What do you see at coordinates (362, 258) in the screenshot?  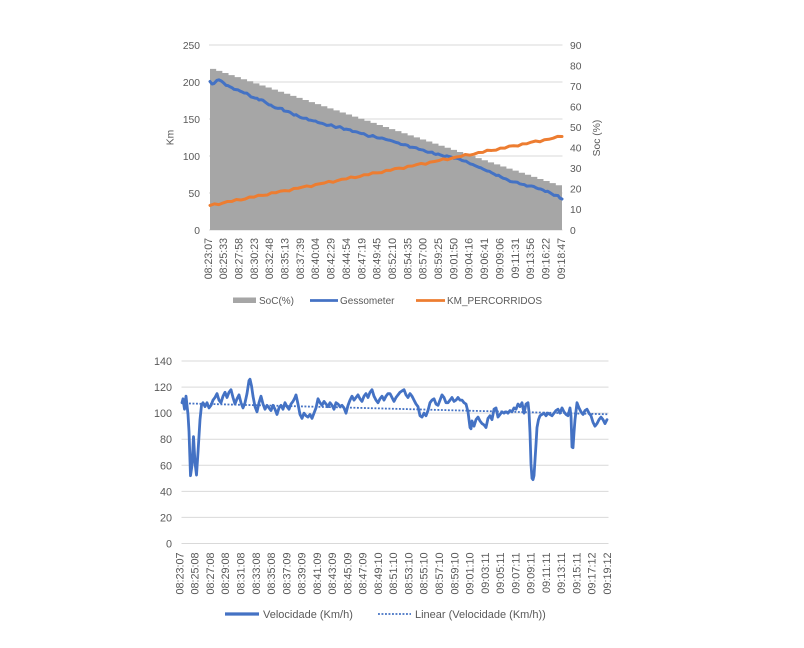 I see `svg-text: 08:47:19` at bounding box center [362, 258].